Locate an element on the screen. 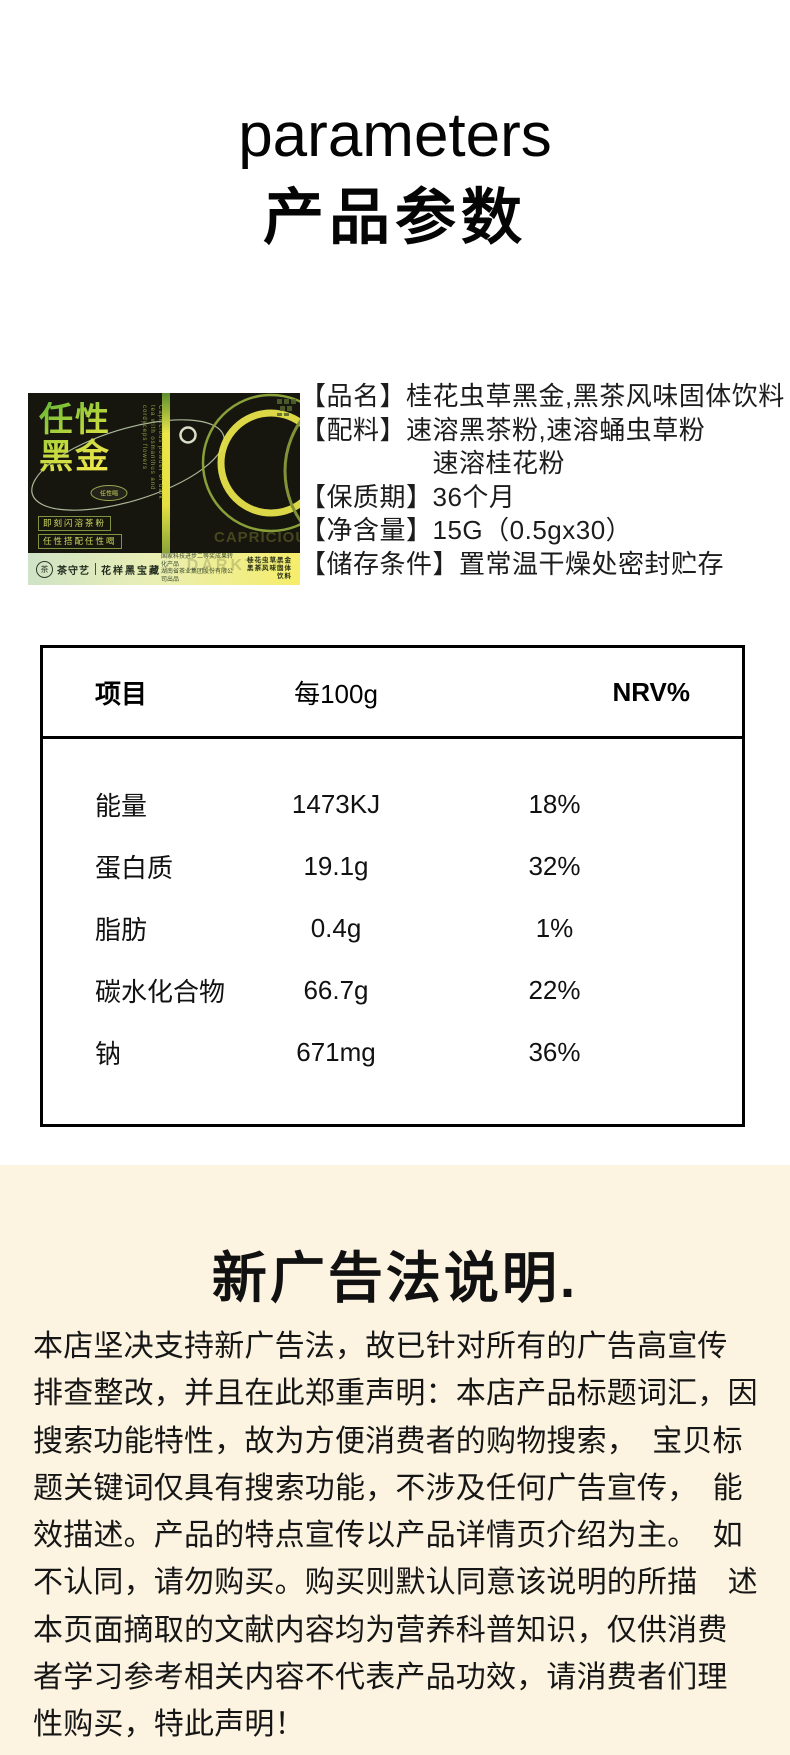  nutrient-name: 能量 is located at coordinates (121, 805).